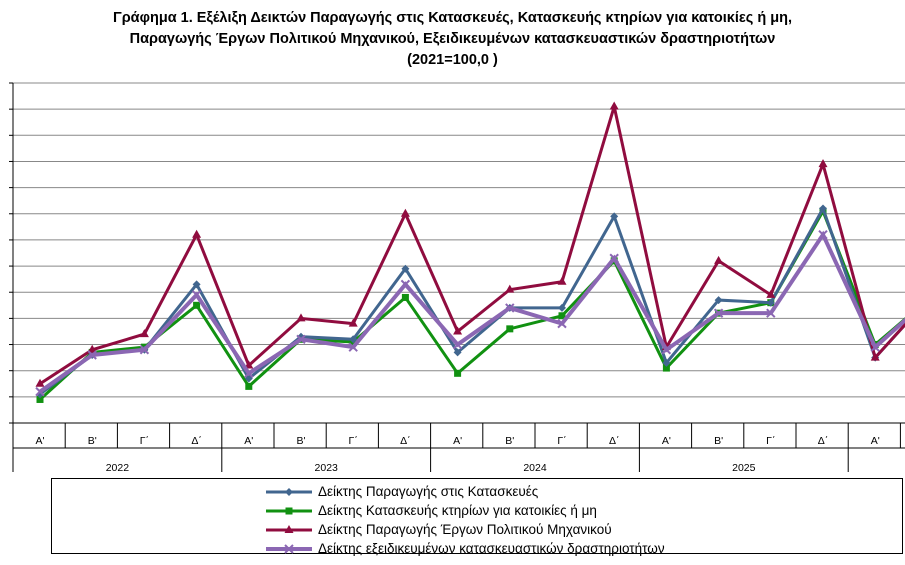  I want to click on chart-title-line-3: (2021=100,0 ), so click(452, 60).